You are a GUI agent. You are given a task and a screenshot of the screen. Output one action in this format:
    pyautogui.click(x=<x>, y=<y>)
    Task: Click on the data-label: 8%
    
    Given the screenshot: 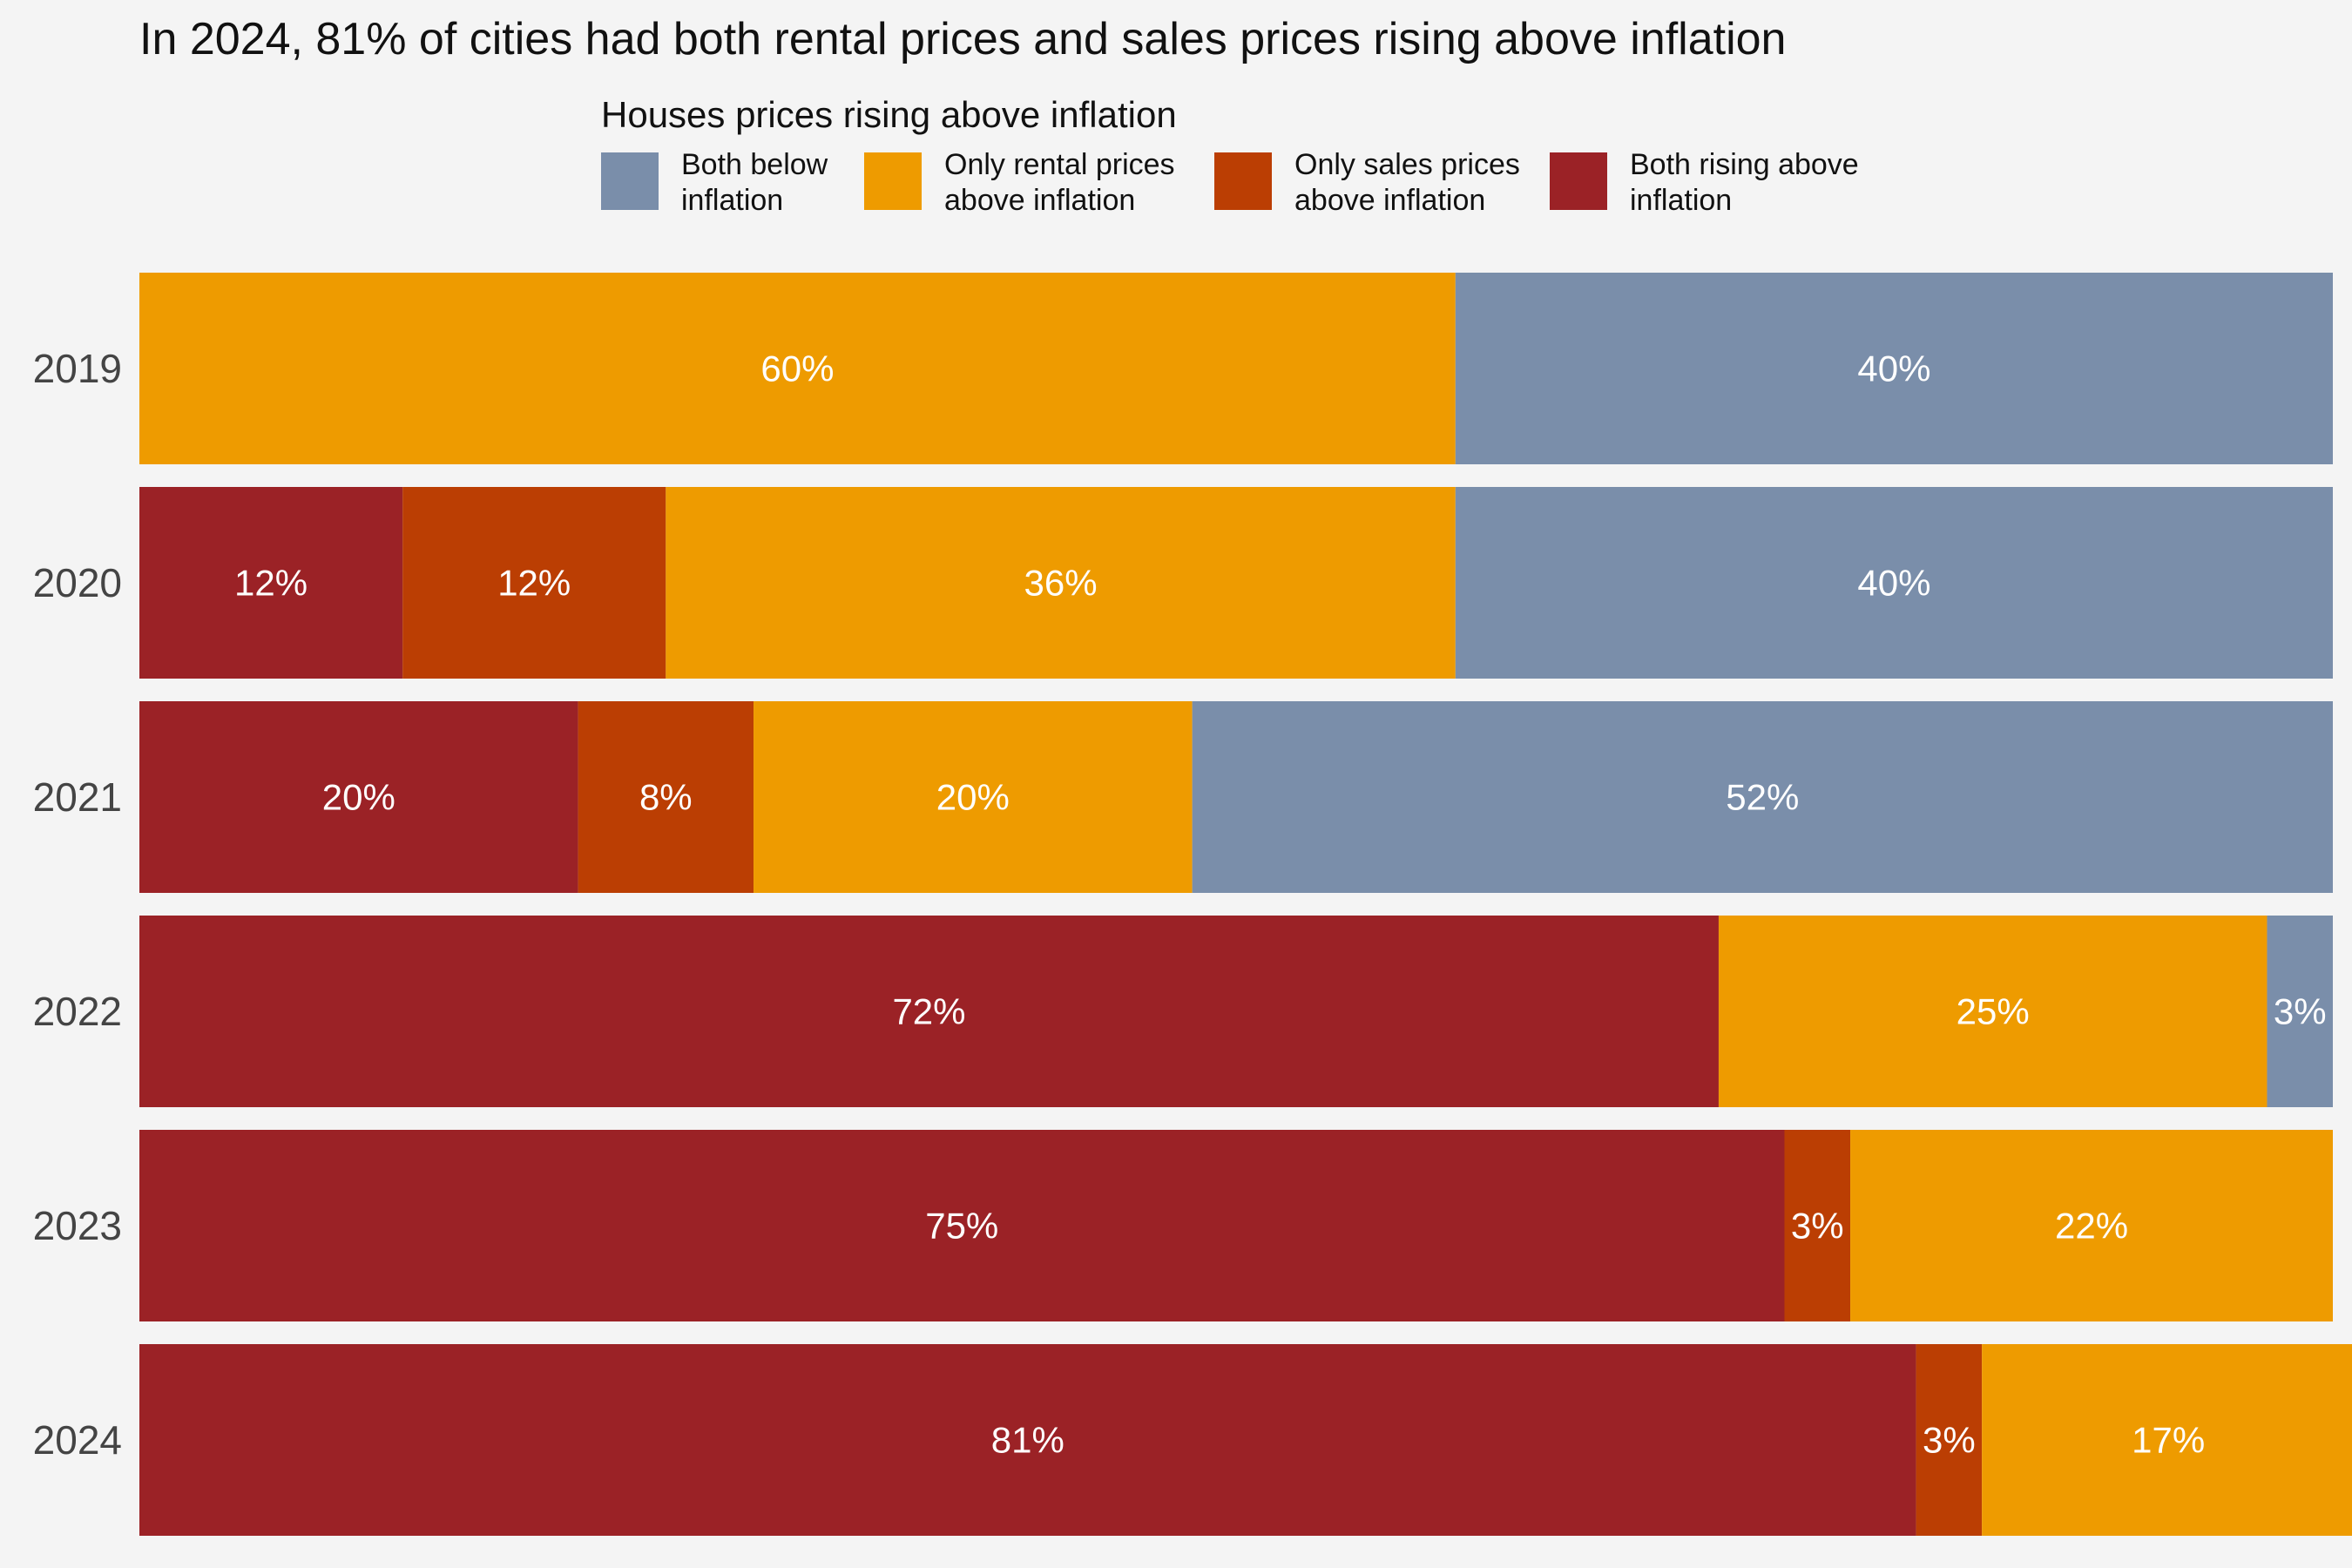 What is the action you would take?
    pyautogui.click(x=666, y=797)
    